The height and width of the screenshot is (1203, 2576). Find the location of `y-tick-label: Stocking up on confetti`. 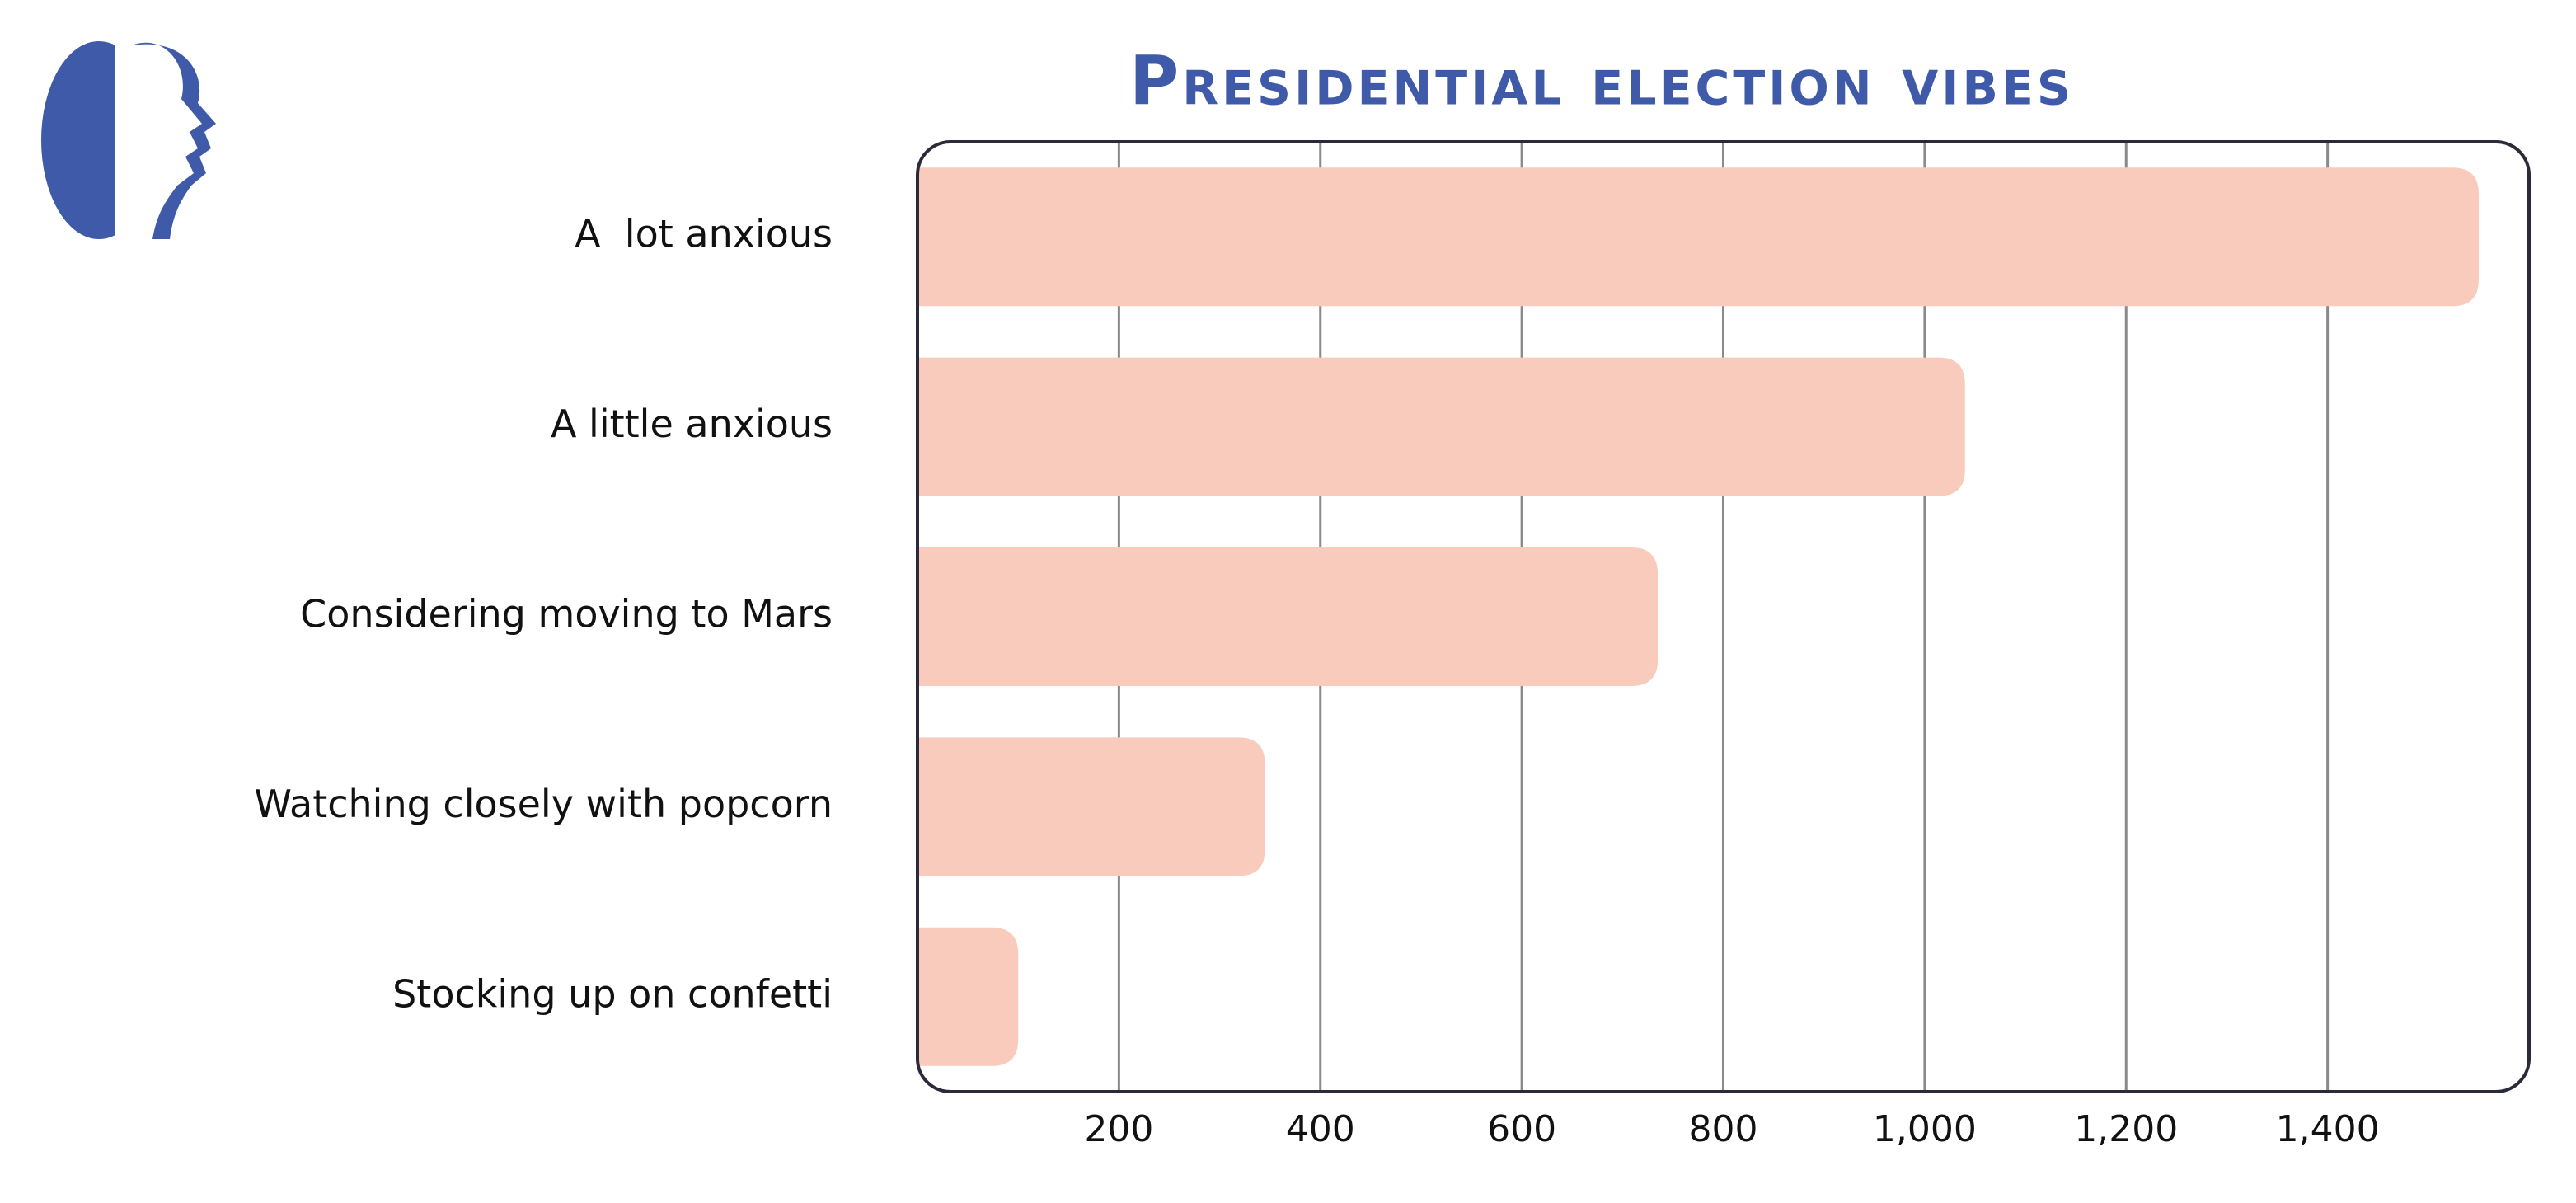

y-tick-label: Stocking up on confetti is located at coordinates (613, 993).